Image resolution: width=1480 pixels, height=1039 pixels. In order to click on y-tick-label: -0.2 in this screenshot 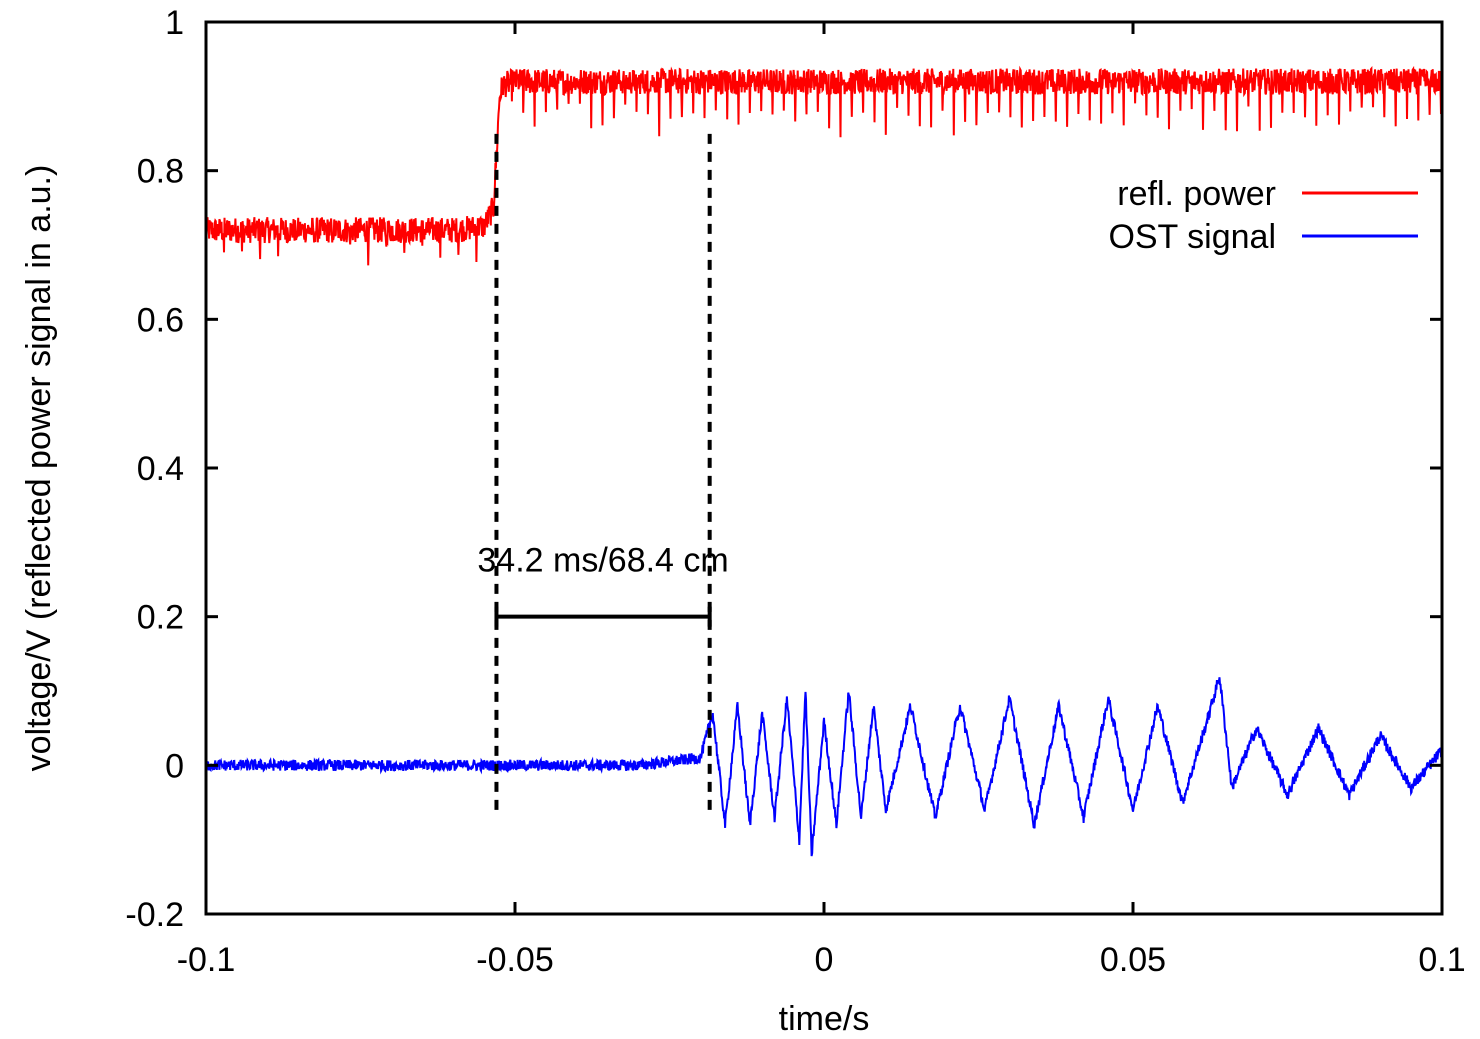, I will do `click(154, 915)`.